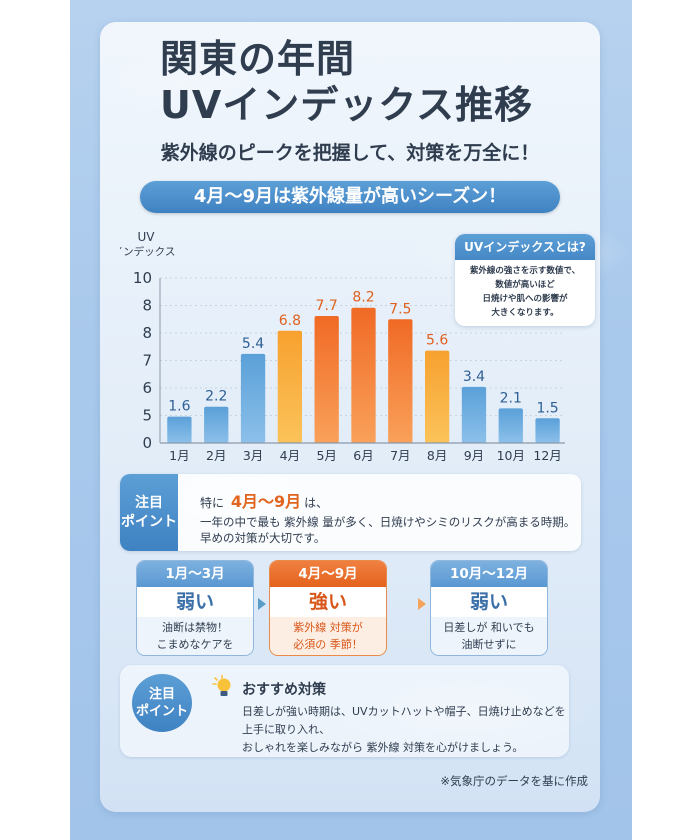  I want to click on recommendation-title: おすすめ対策, so click(284, 690).